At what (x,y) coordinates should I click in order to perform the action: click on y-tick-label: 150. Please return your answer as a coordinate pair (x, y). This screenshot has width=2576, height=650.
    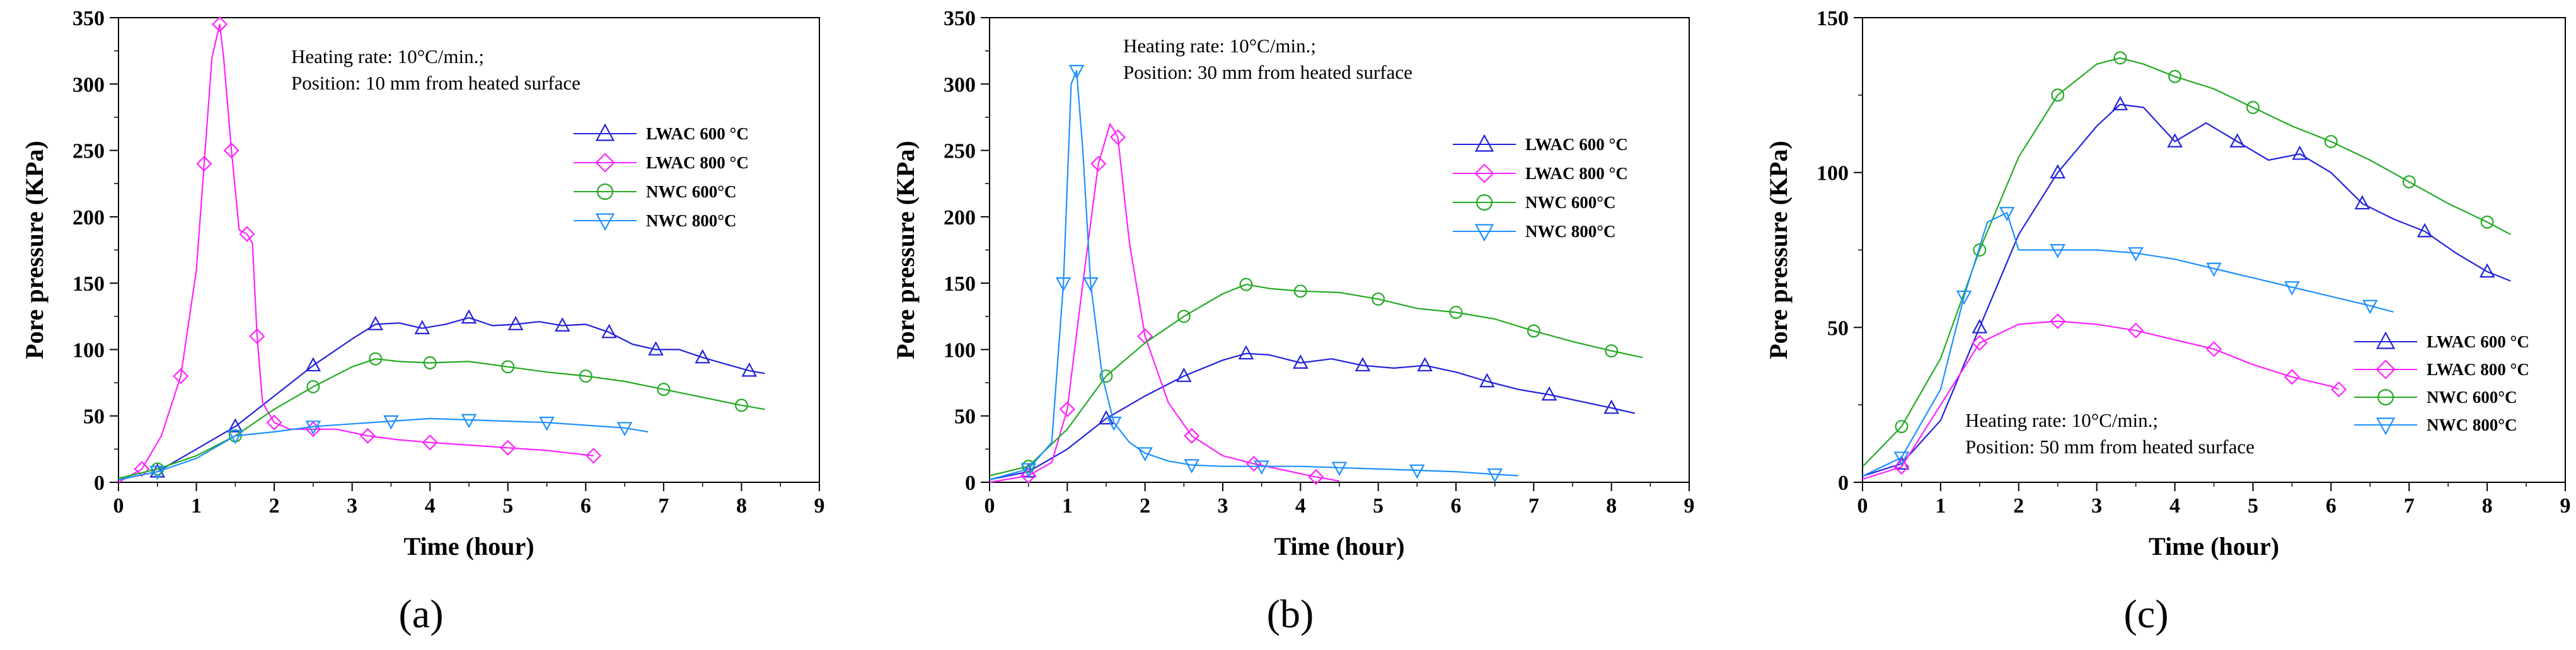
    Looking at the image, I should click on (960, 284).